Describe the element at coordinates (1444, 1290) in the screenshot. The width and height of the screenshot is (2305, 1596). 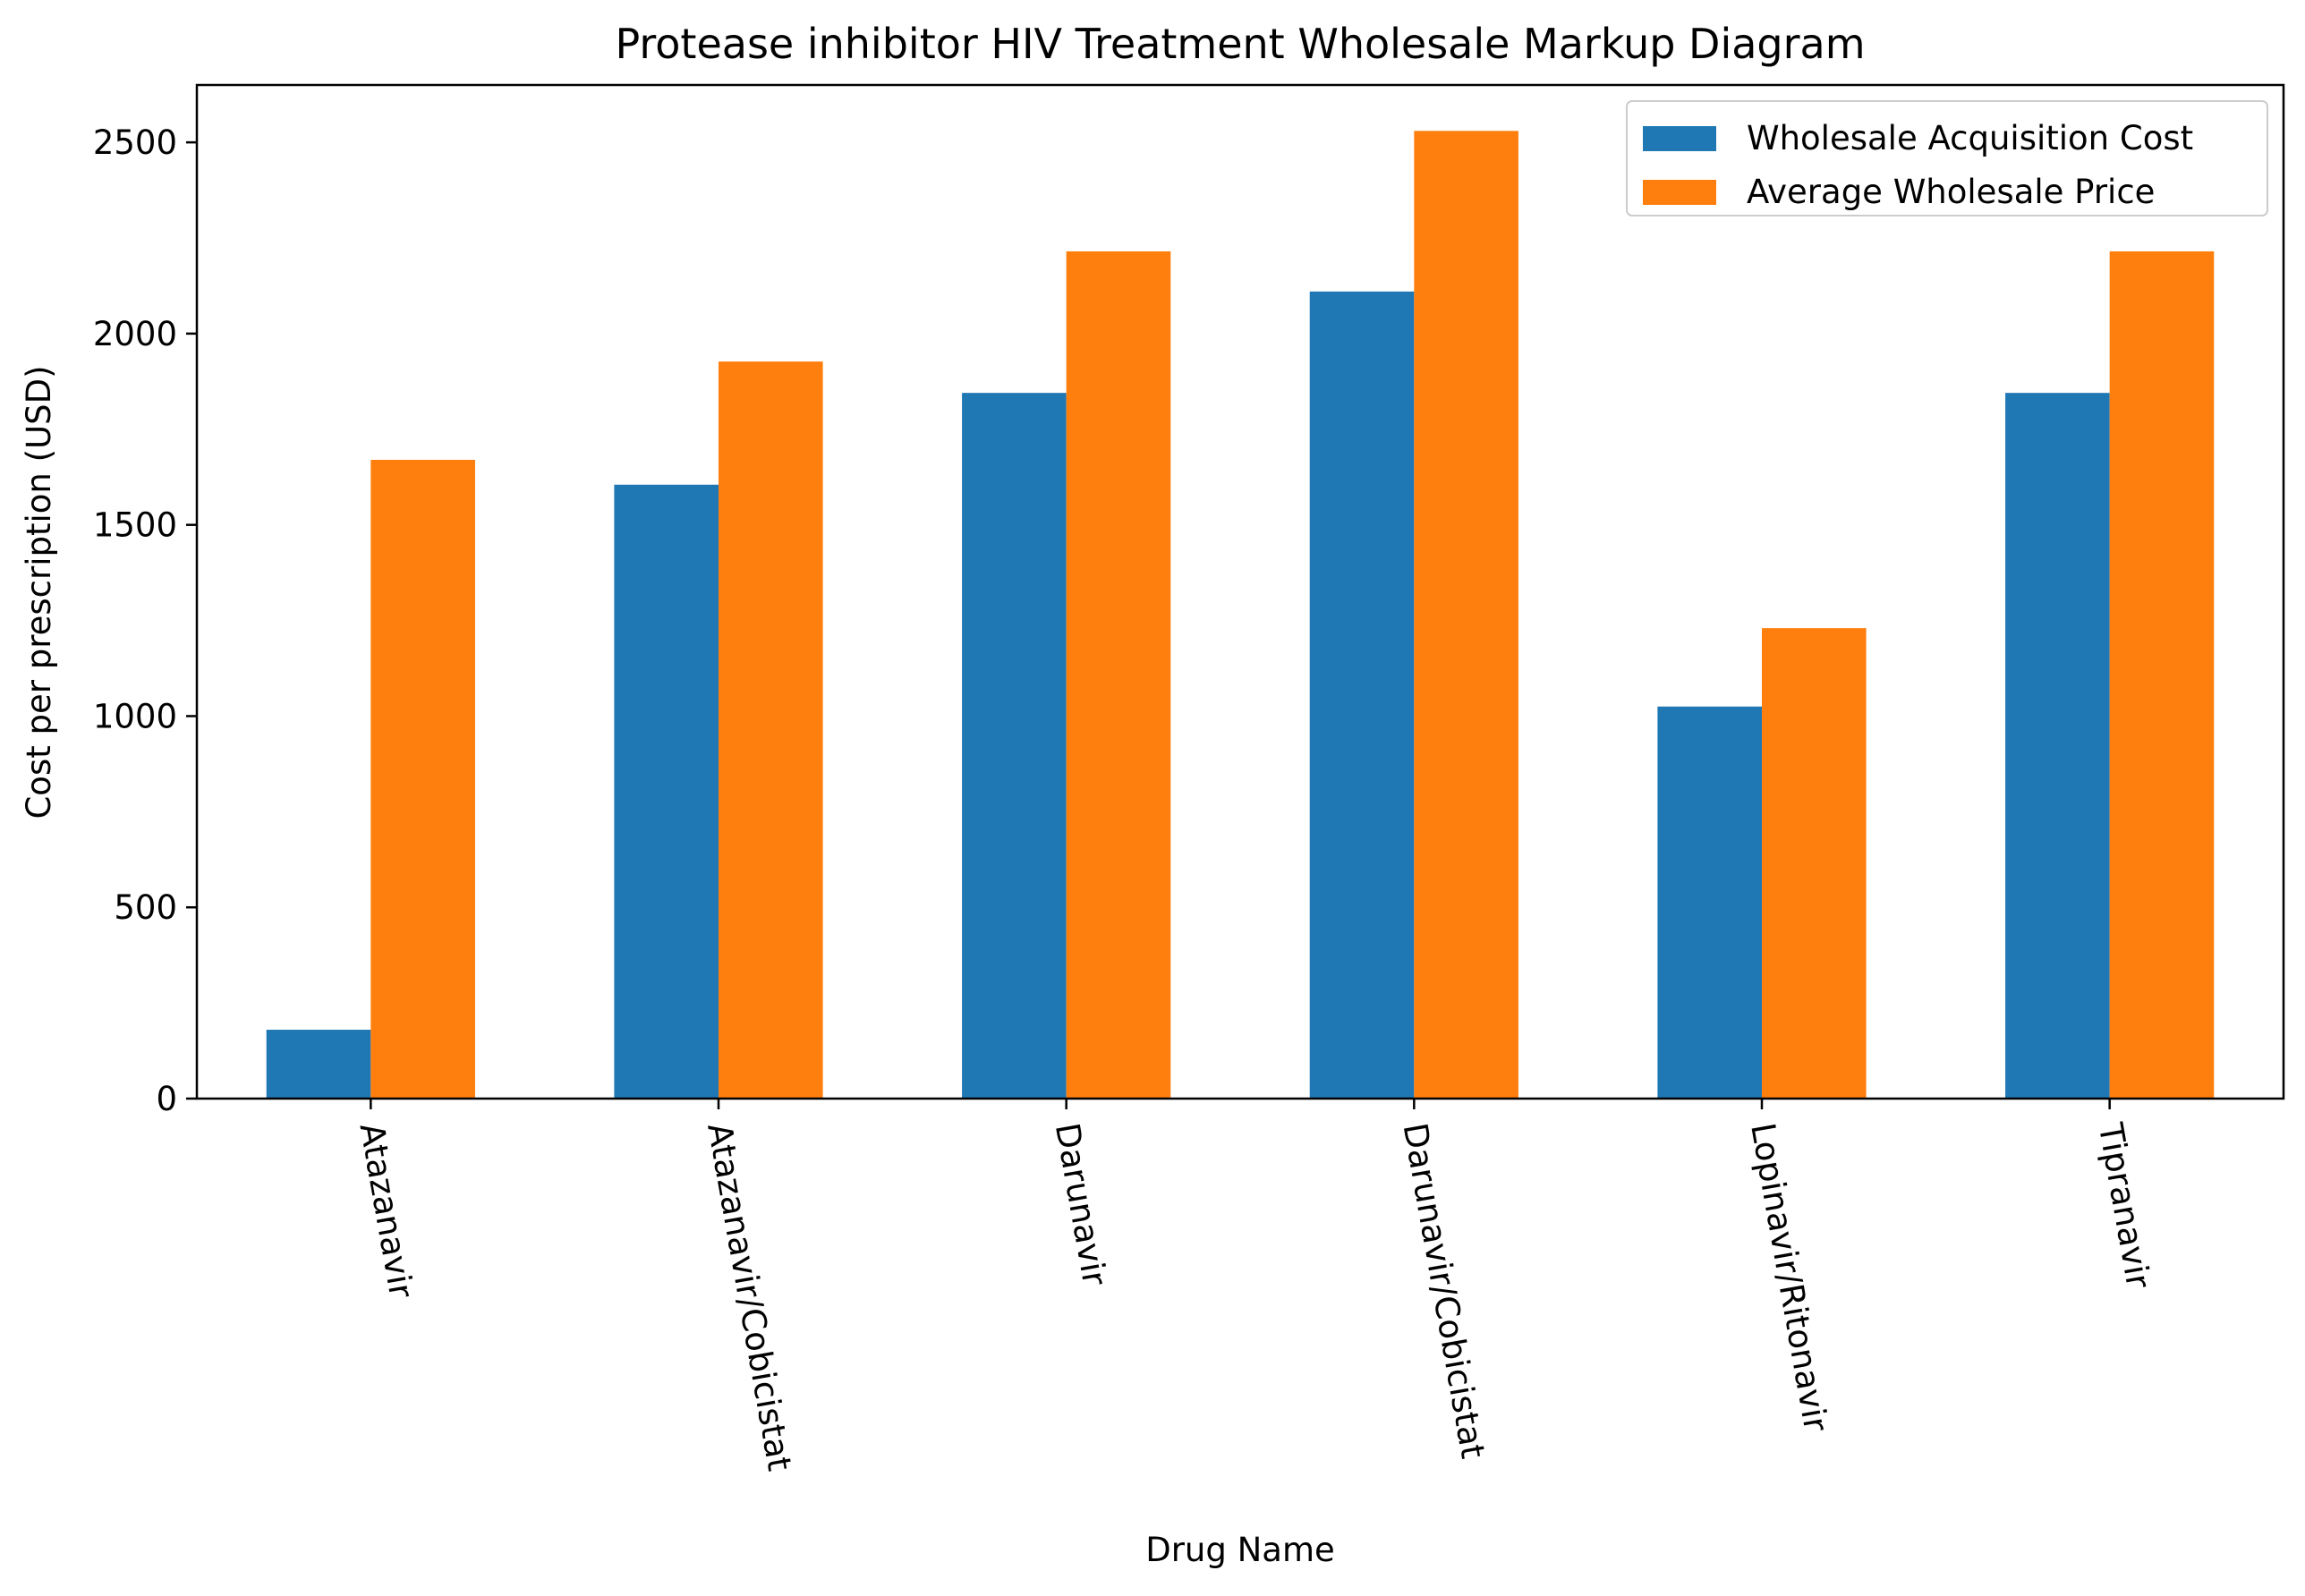
I see `x-tick-label: Darunavir/Cobicistat` at that location.